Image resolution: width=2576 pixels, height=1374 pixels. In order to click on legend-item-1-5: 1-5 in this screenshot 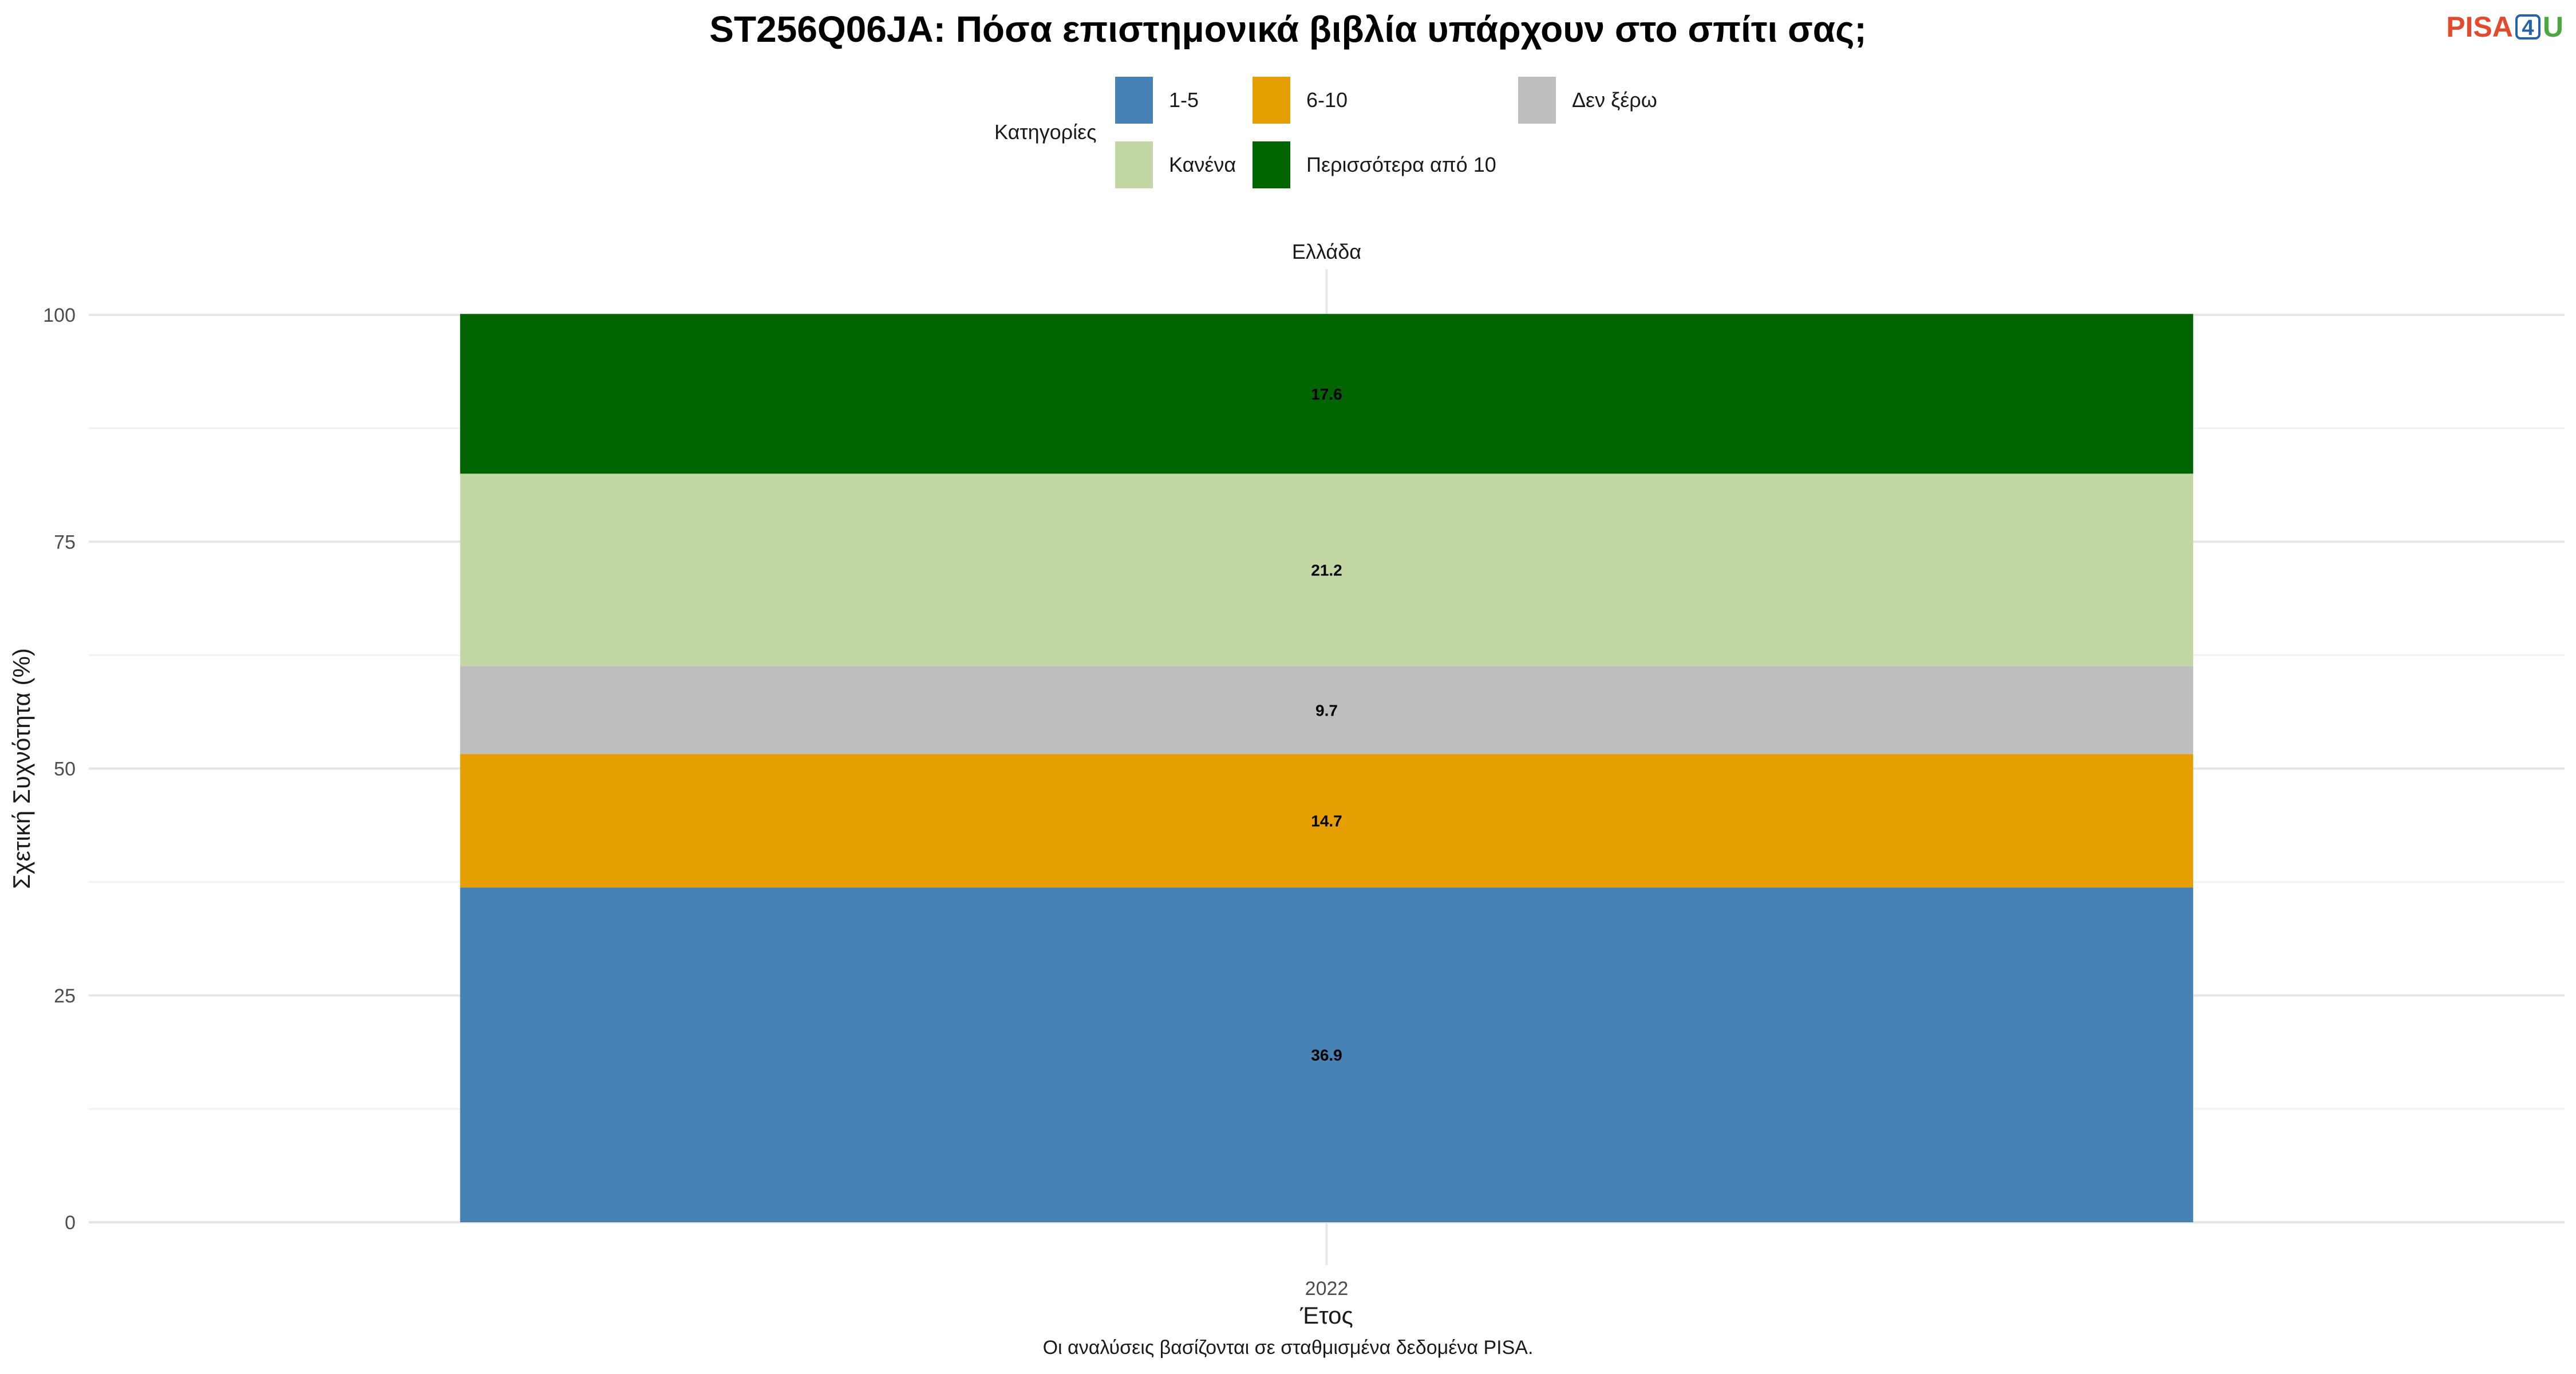, I will do `click(1157, 100)`.